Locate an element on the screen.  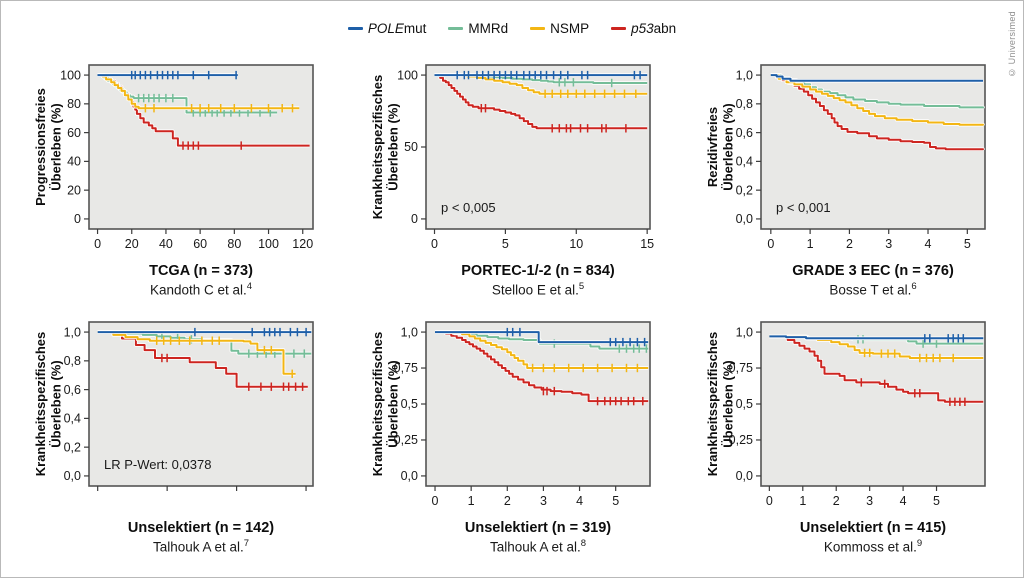
panel-reference: Stelloo E et al.5 is located at coordinates (538, 289).